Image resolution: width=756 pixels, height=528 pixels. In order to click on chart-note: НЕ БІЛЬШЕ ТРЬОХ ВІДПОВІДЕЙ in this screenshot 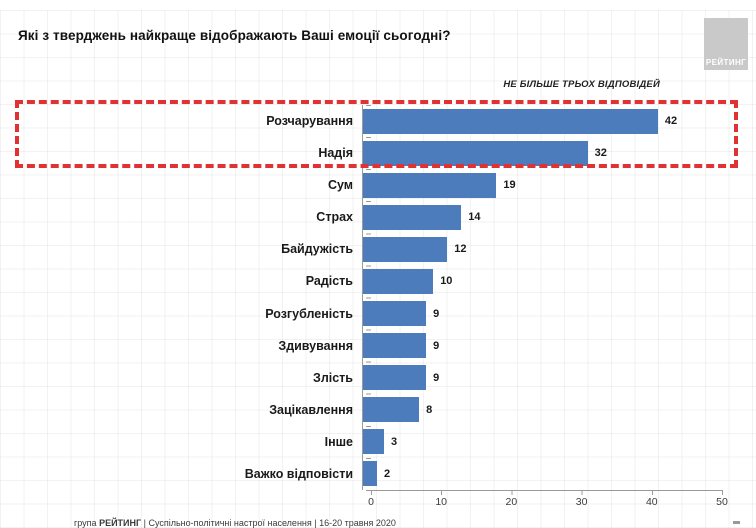, I will do `click(581, 84)`.